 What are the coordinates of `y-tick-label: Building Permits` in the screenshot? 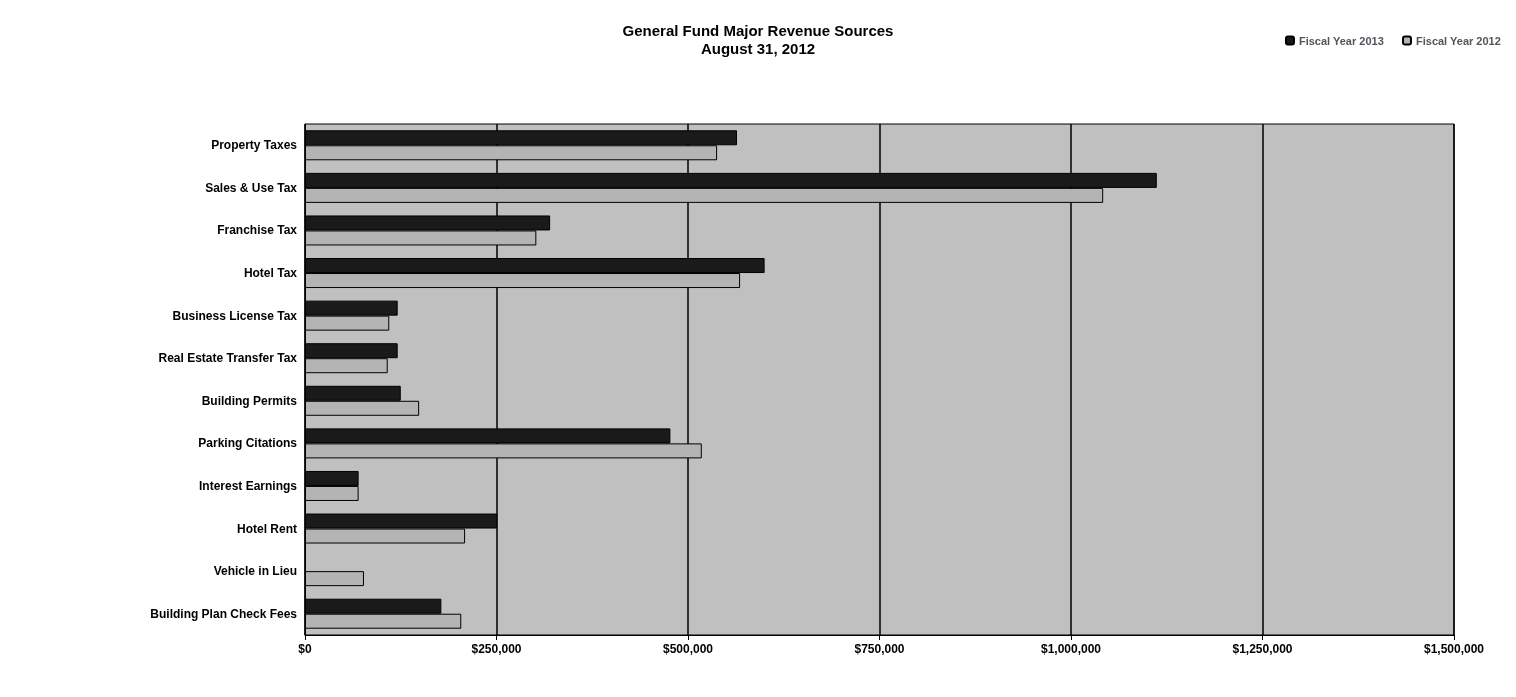 It's located at (249, 400).